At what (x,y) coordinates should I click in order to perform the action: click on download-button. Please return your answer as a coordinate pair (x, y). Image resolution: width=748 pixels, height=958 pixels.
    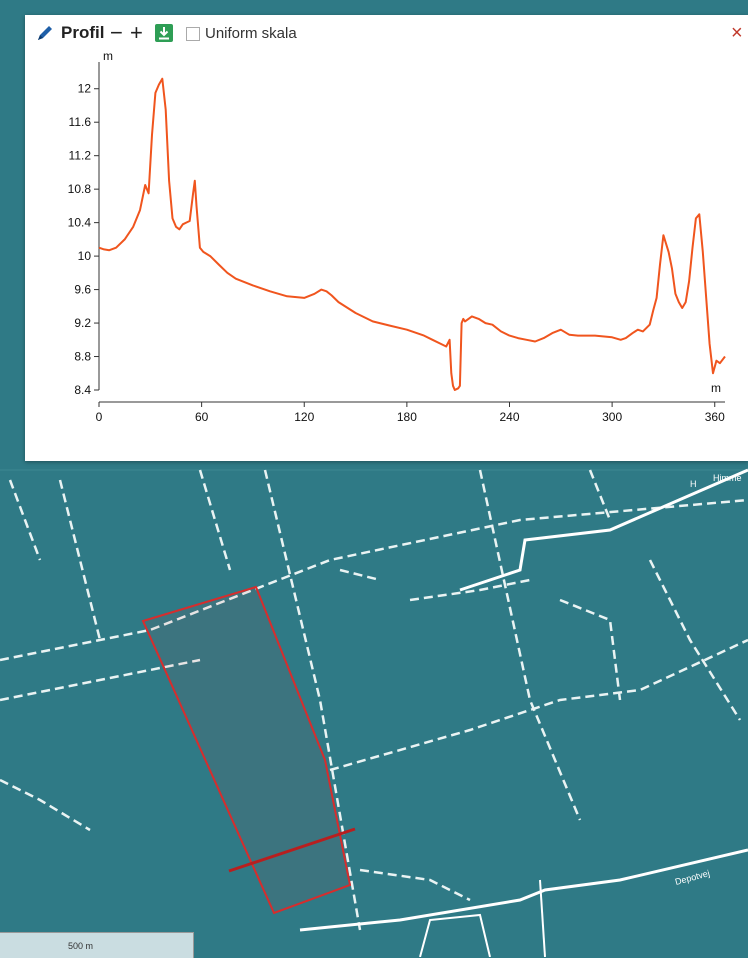
    Looking at the image, I should click on (164, 33).